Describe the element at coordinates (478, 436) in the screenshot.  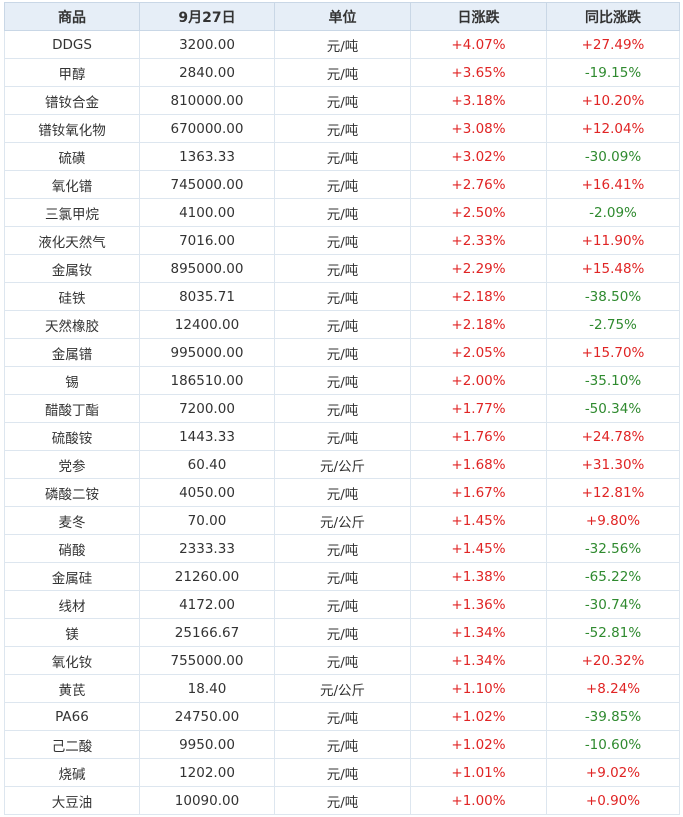
I see `daily-change-cell: +1.76%` at that location.